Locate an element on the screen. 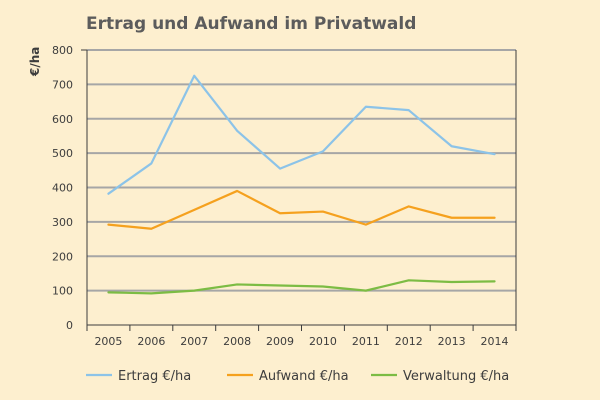  y-tick-labels: 0 100 200 300 400 500 600 700 800 is located at coordinates (62, 188).